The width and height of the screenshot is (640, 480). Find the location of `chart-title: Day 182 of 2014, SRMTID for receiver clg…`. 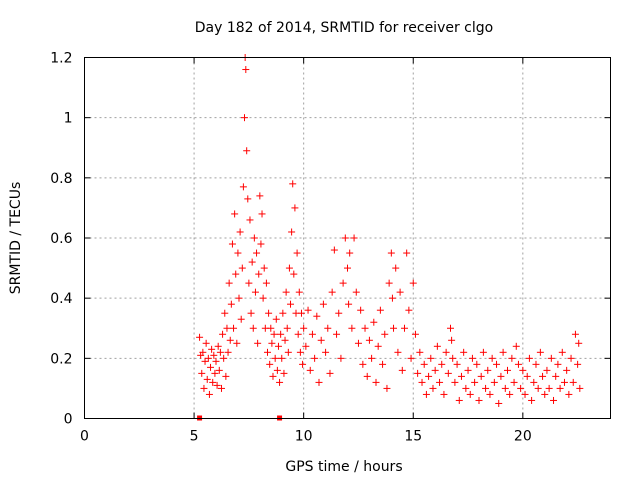

chart-title: Day 182 of 2014, SRMTID for receiver clg… is located at coordinates (344, 28).